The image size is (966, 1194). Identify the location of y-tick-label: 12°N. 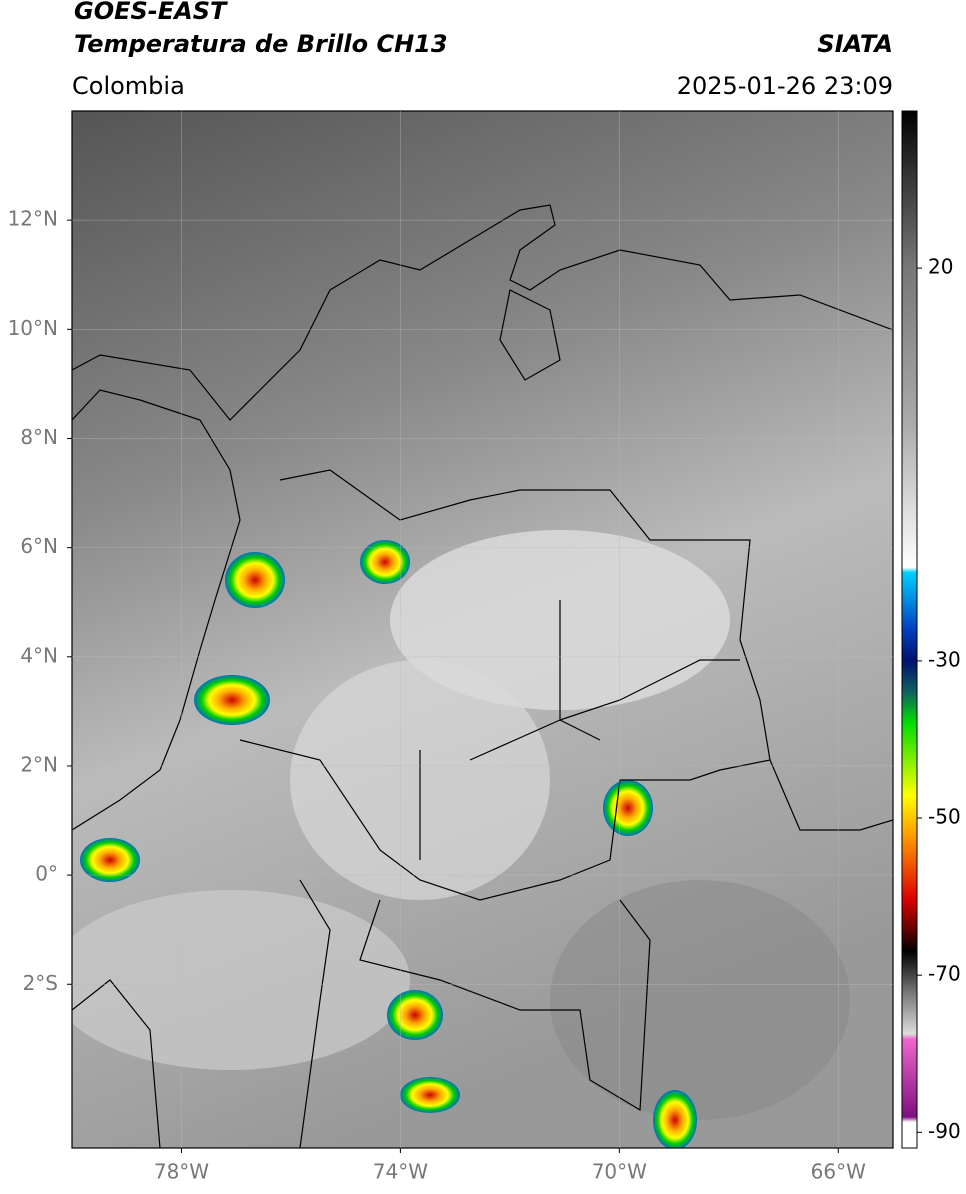
(33, 219).